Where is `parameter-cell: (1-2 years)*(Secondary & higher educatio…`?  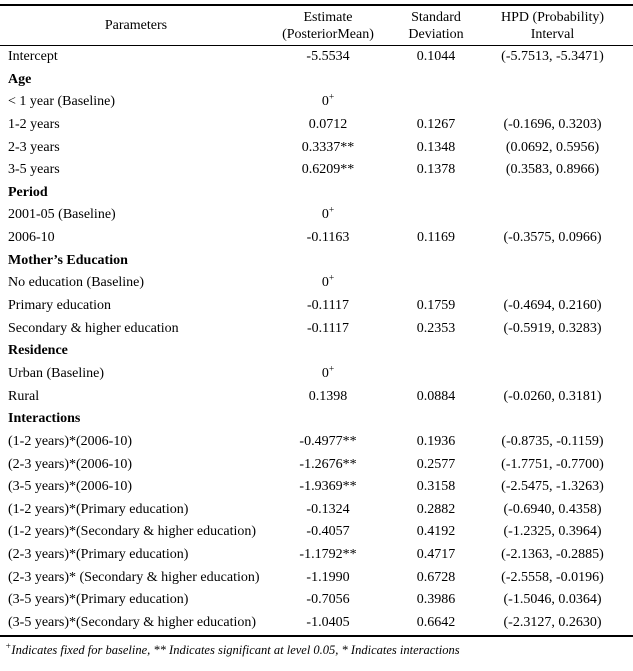
parameter-cell: (1-2 years)*(Secondary & higher educatio… is located at coordinates (132, 532).